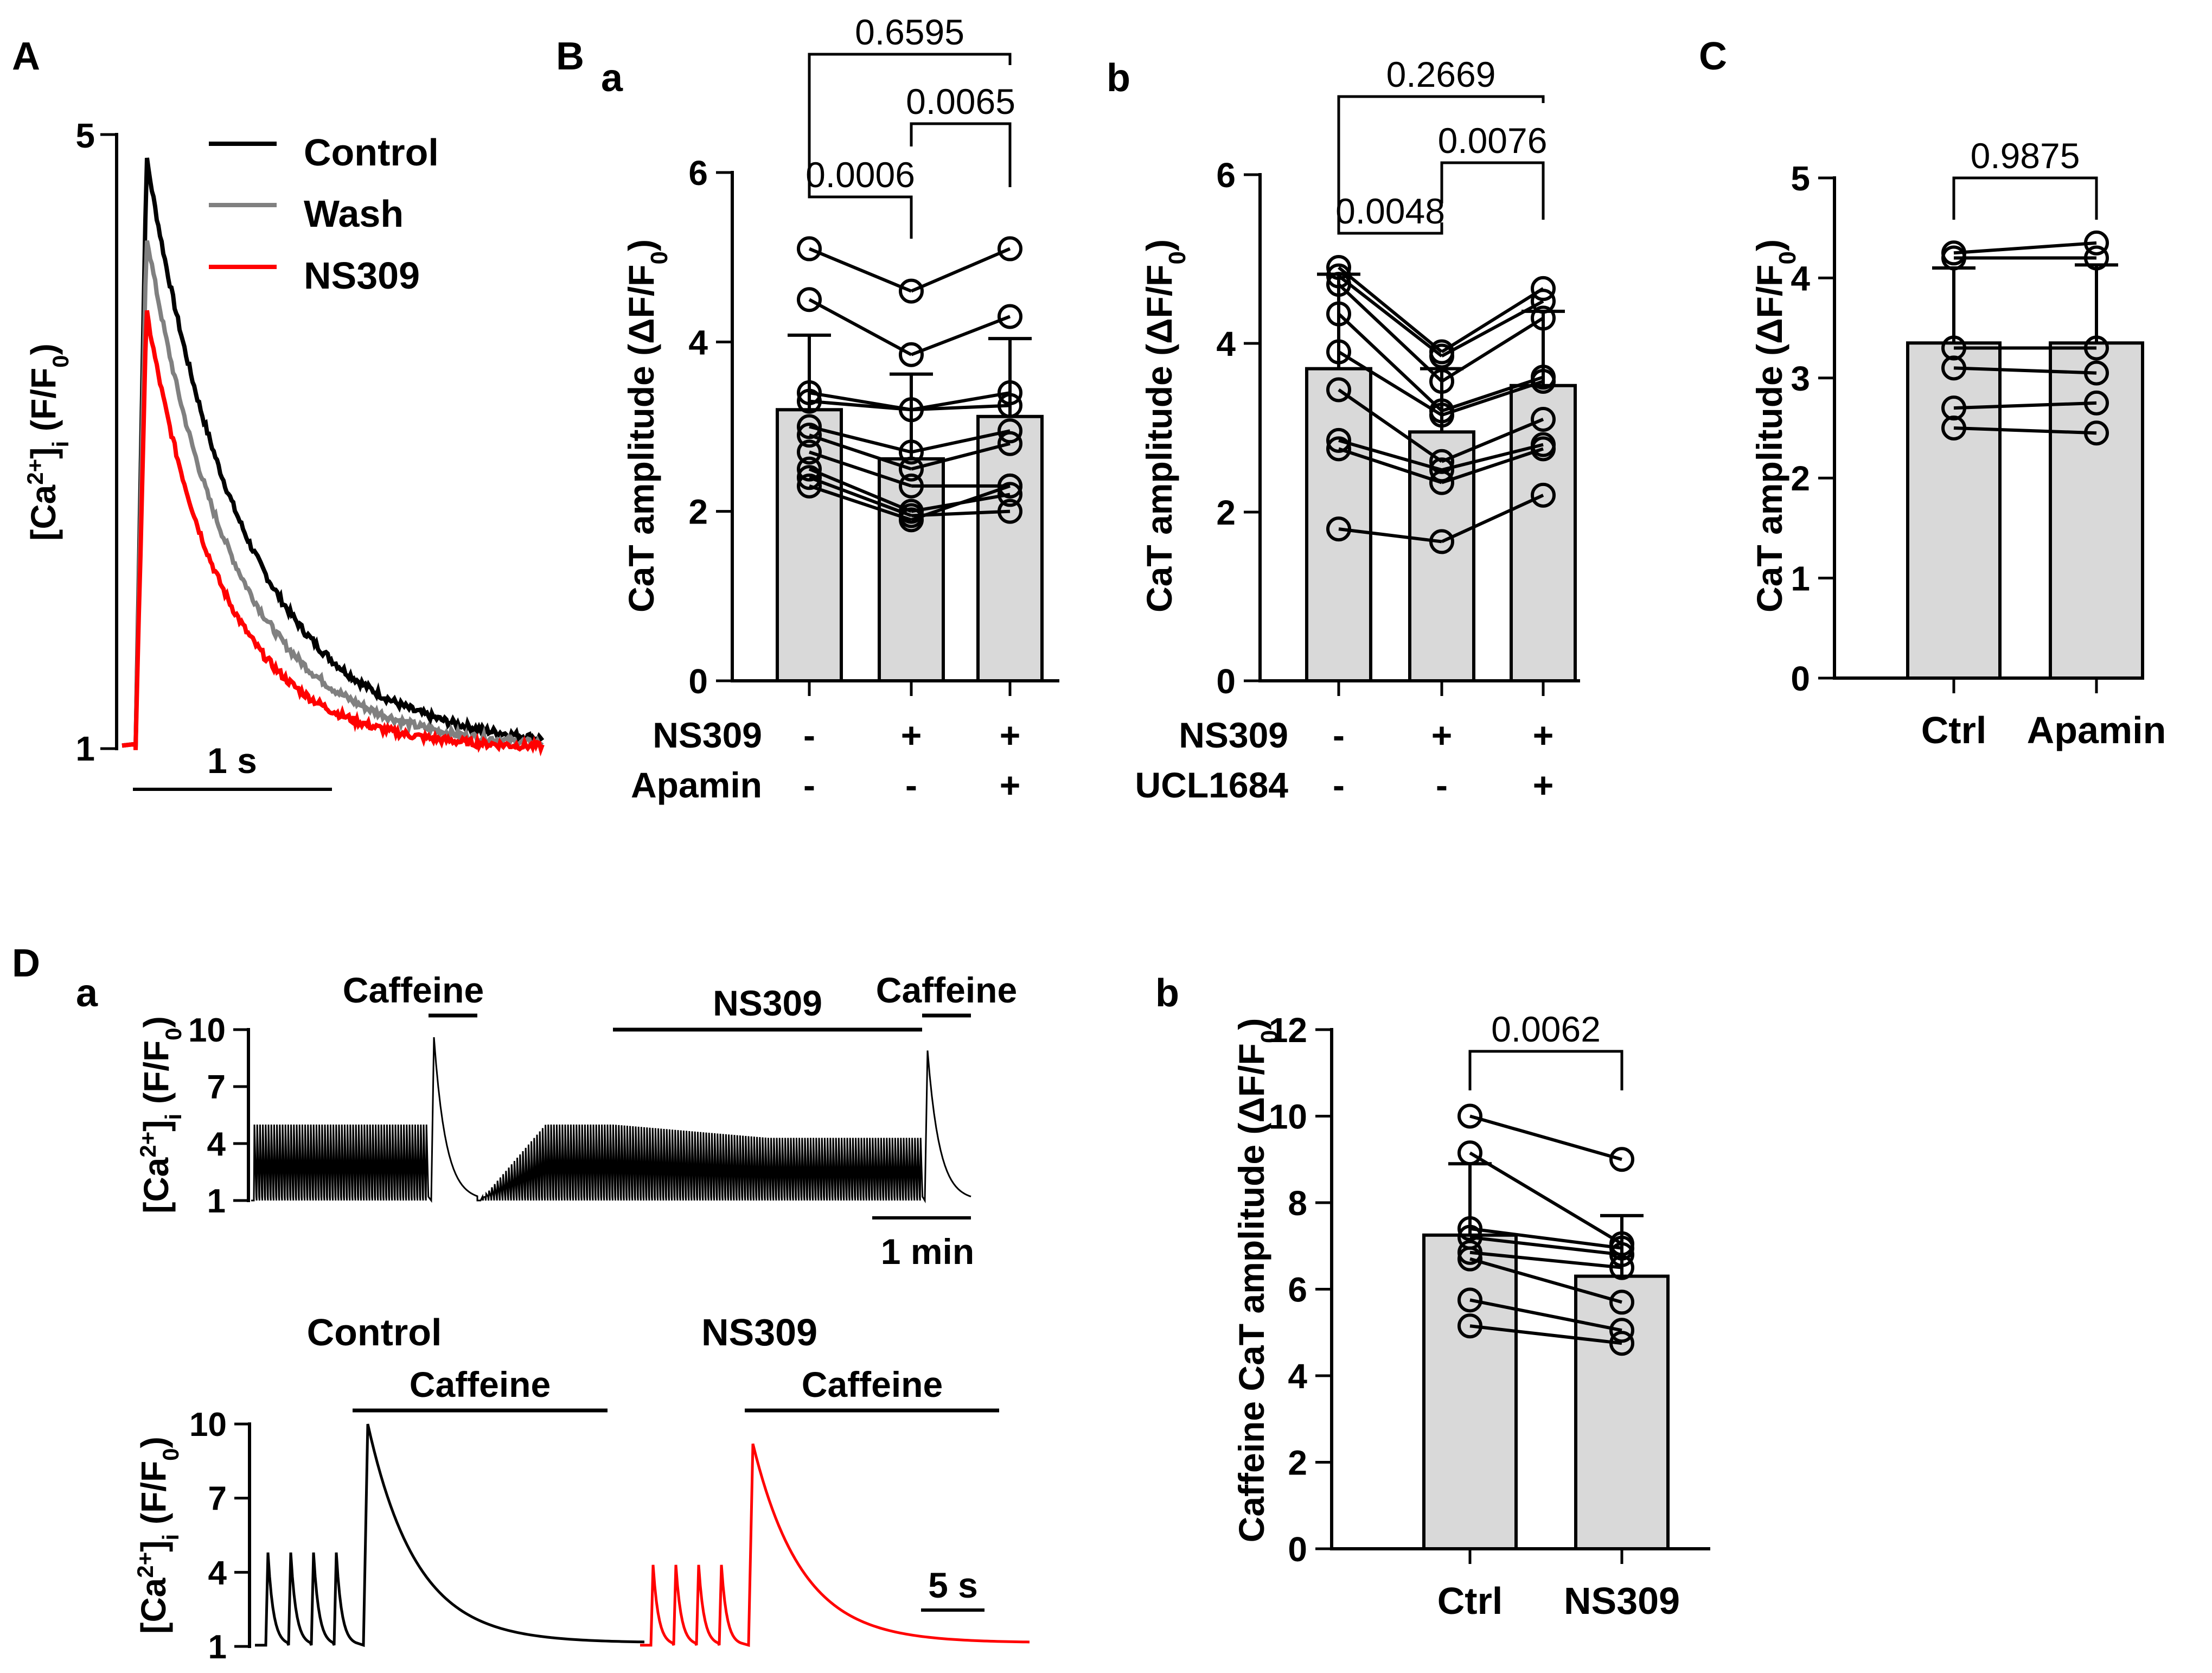 This screenshot has height=1673, width=2212. Describe the element at coordinates (481, 1384) in the screenshot. I see `annotation-caffeine-control: Caffeine` at that location.